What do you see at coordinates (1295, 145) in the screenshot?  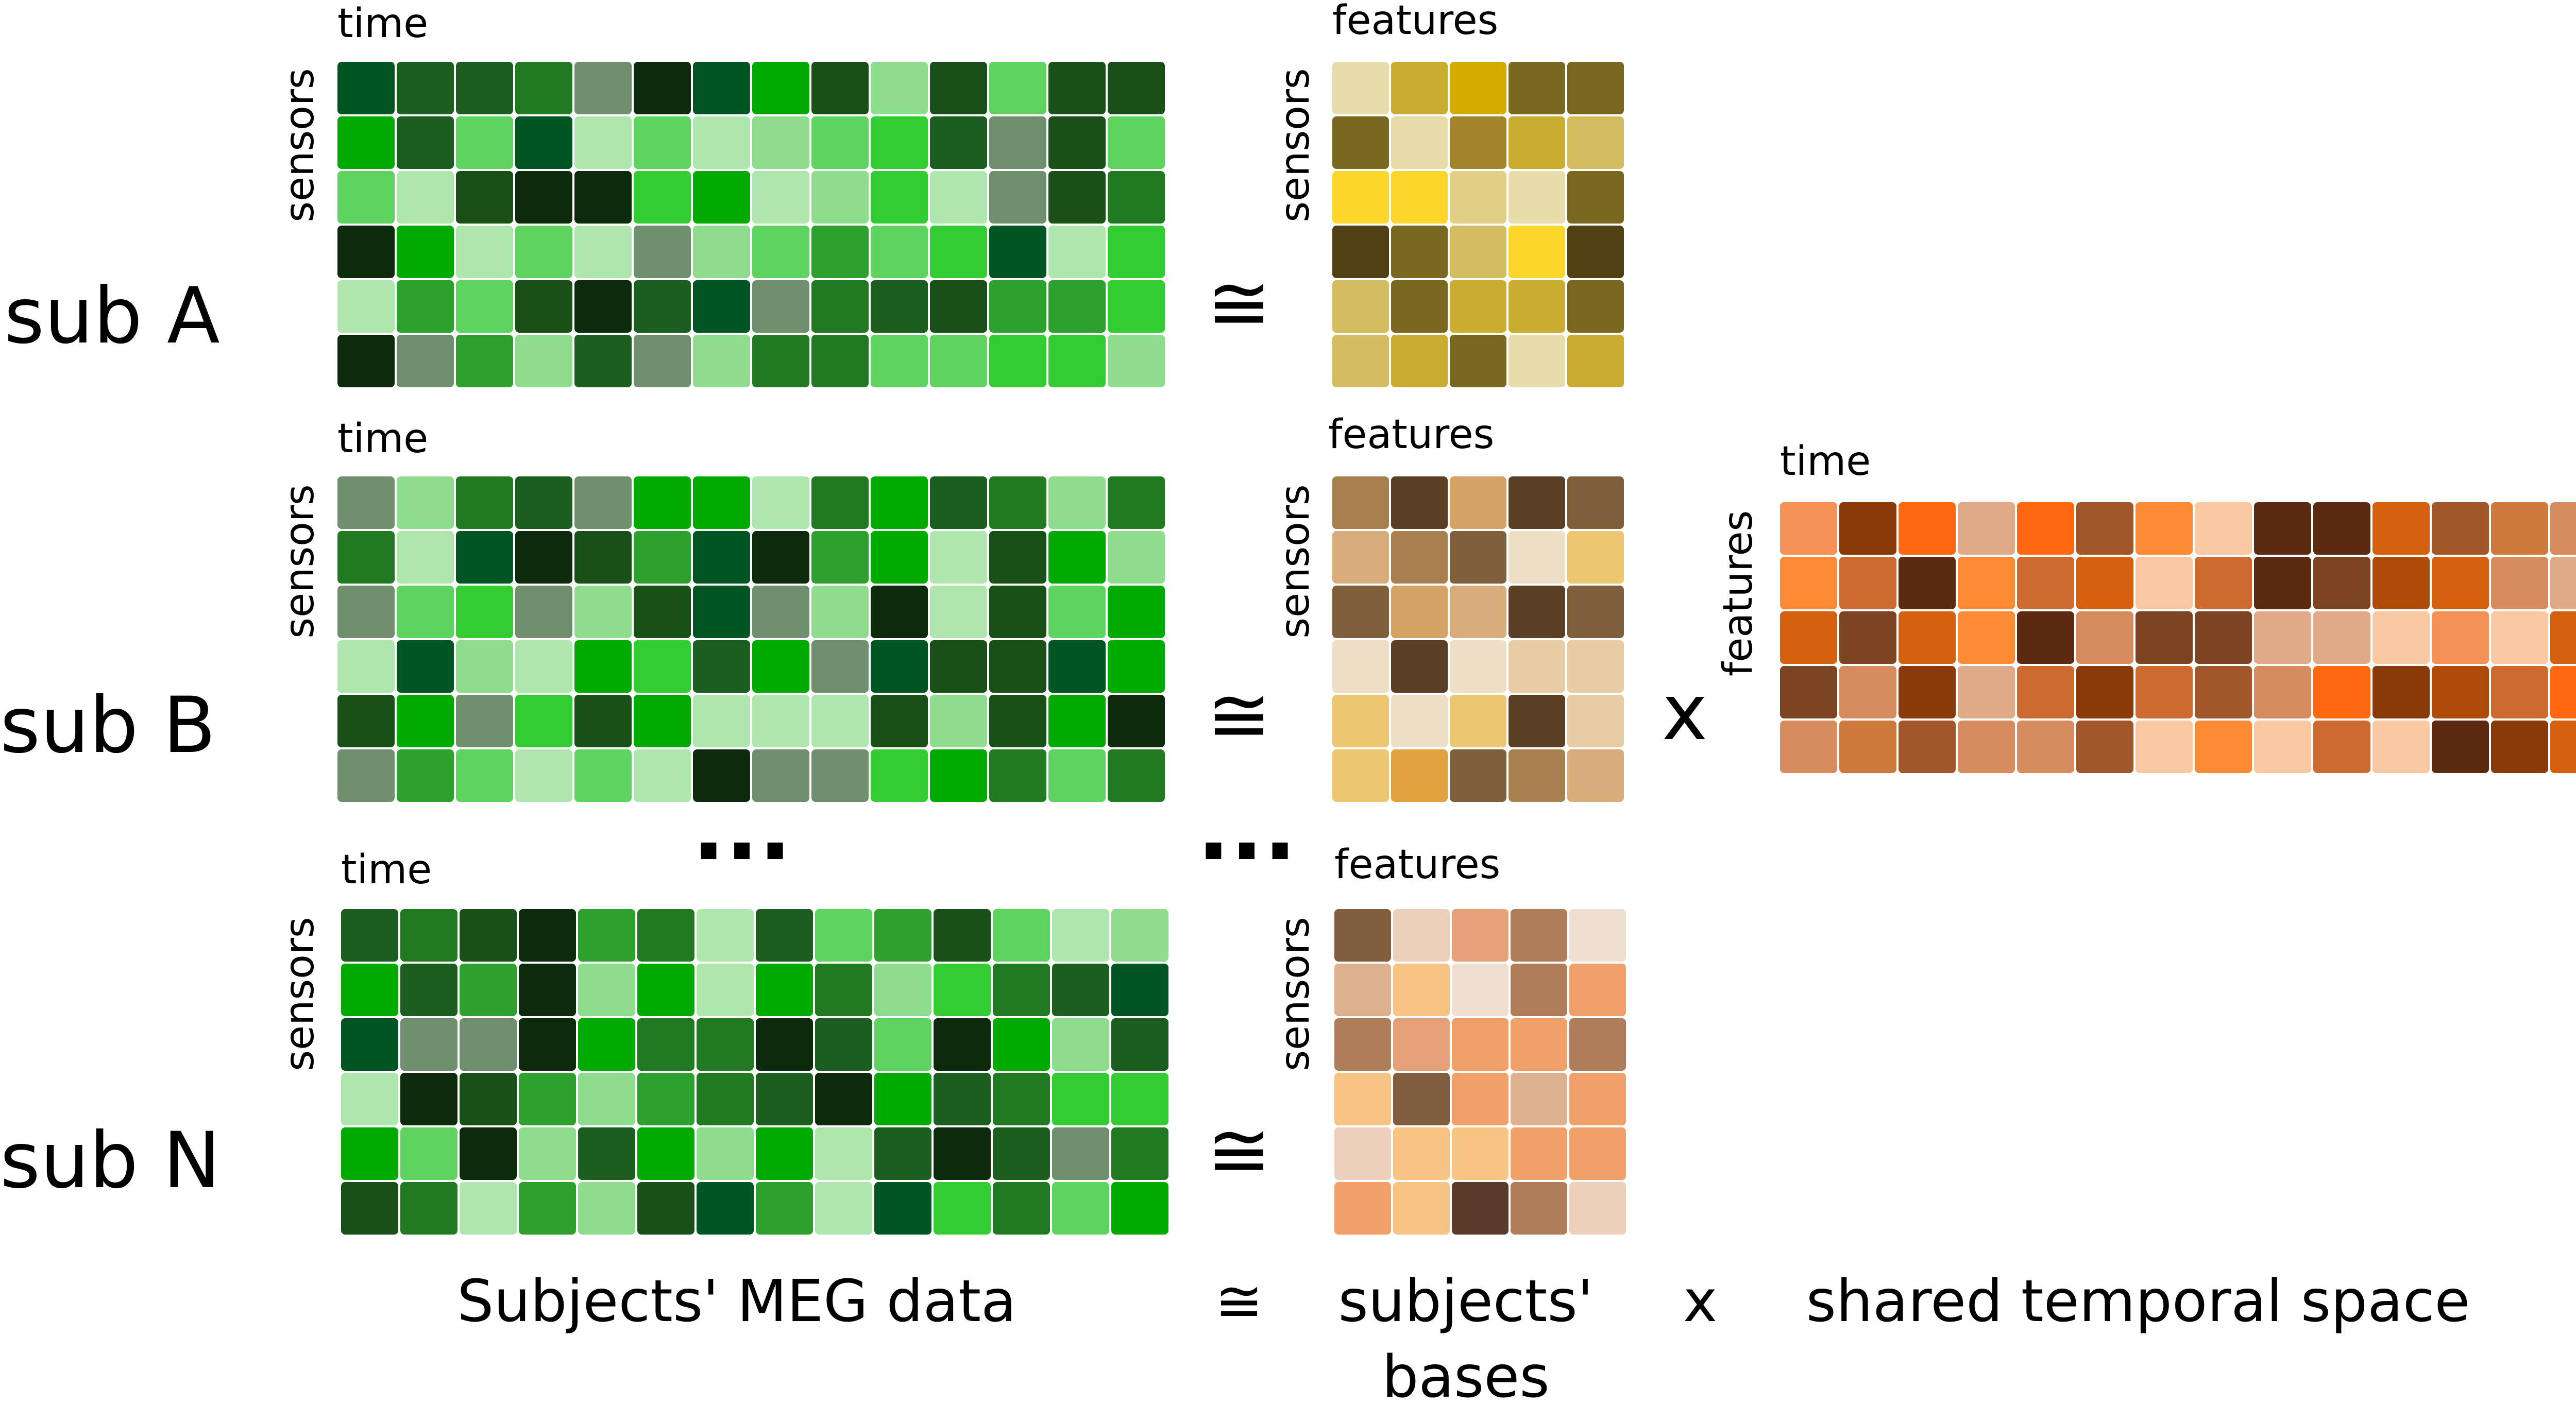 I see `sub-a-basis-sensors-label: sensors` at bounding box center [1295, 145].